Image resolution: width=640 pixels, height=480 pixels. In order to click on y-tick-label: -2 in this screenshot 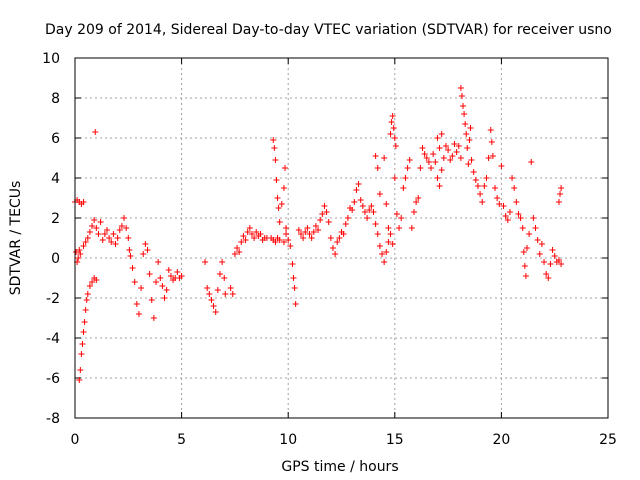, I will do `click(53, 299)`.